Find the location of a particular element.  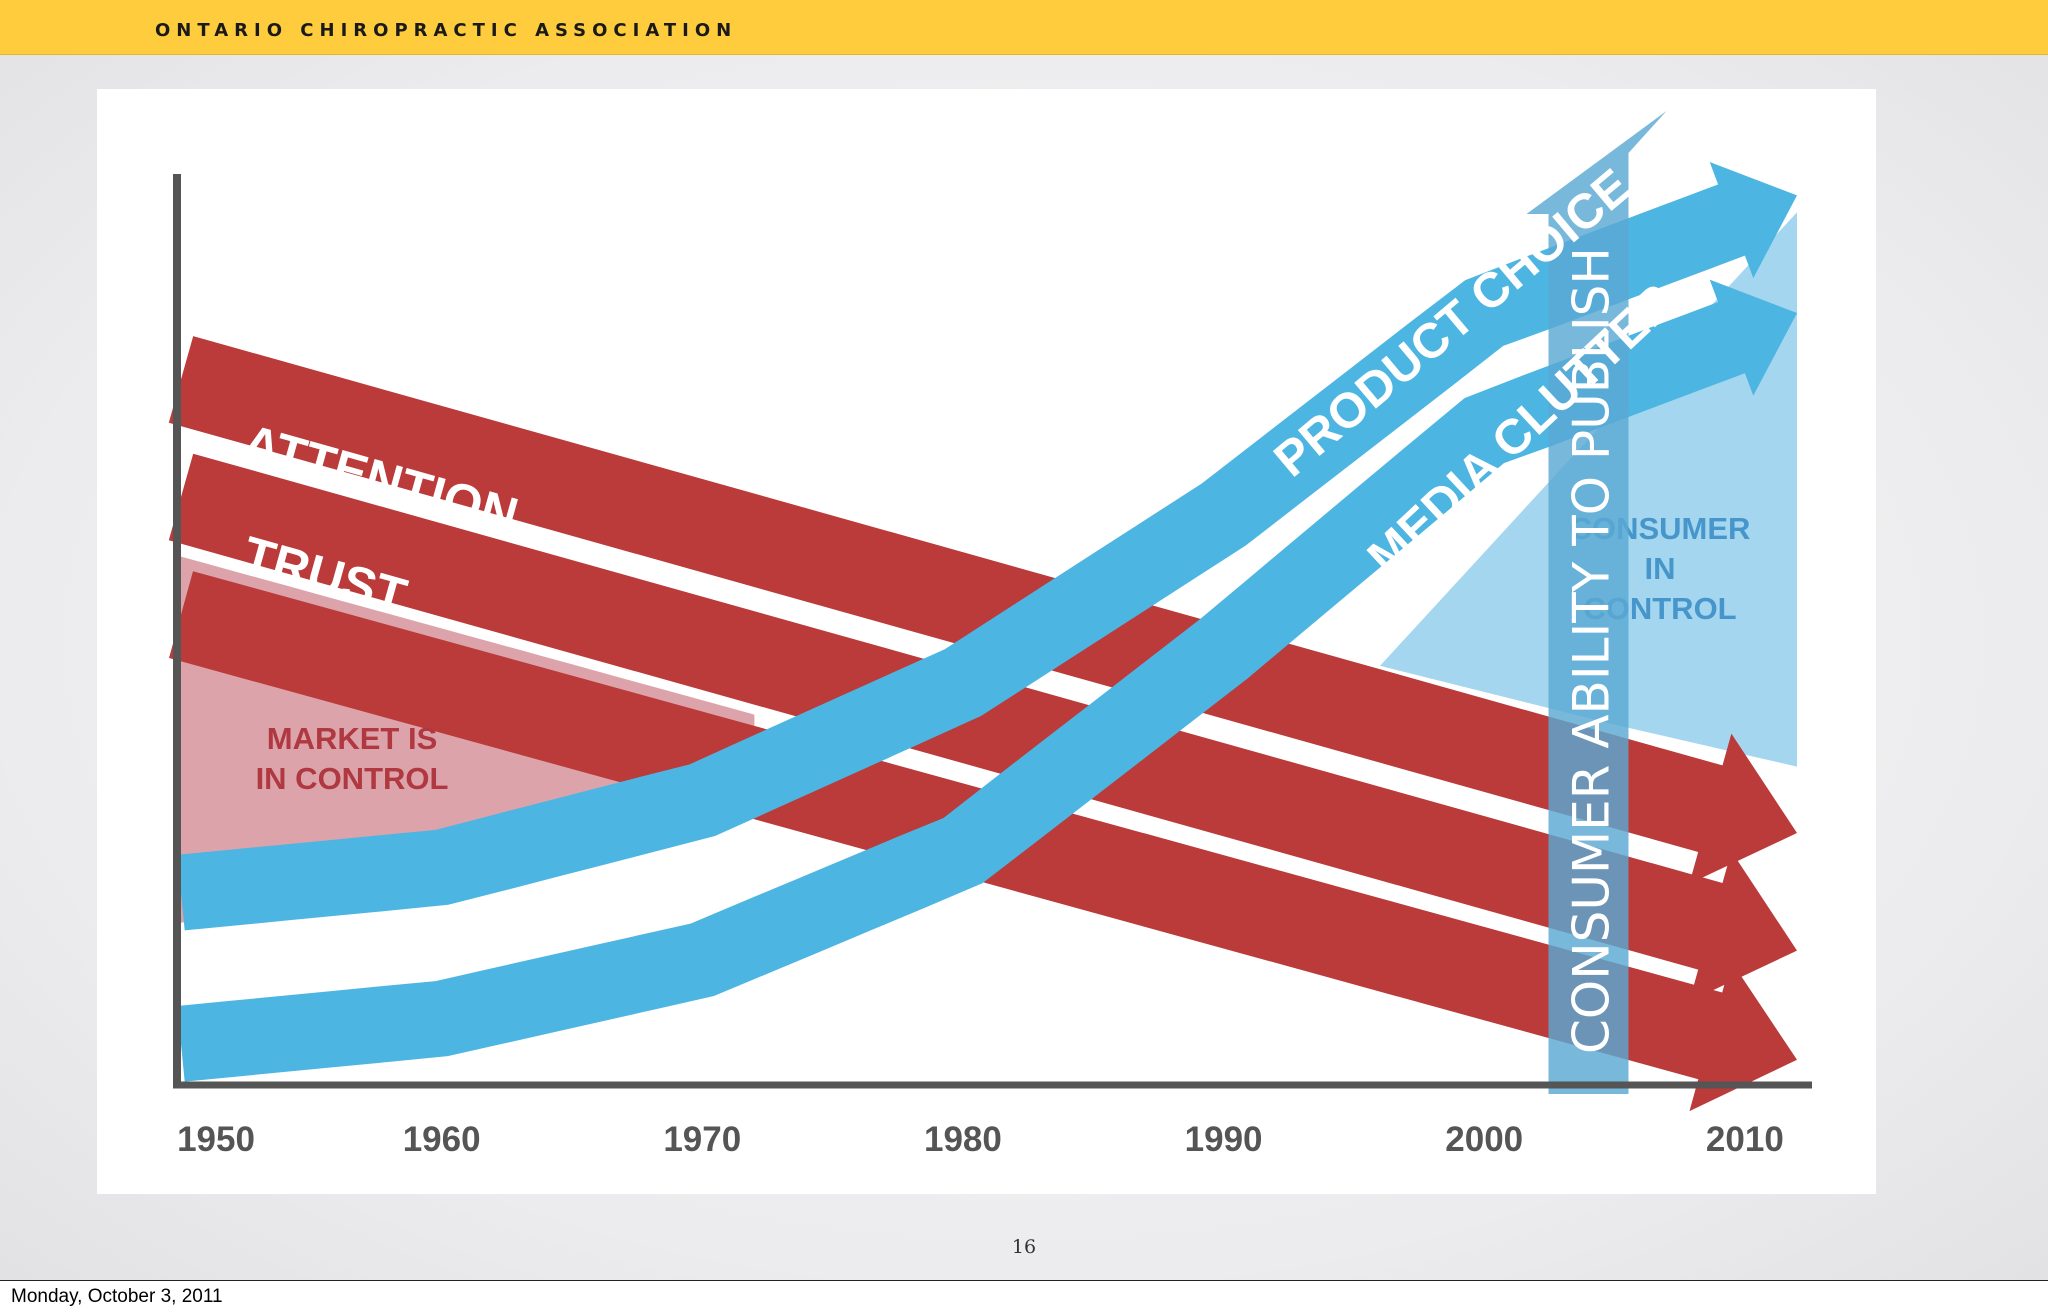

consumer-ability-arrow is located at coordinates (1596, 602).